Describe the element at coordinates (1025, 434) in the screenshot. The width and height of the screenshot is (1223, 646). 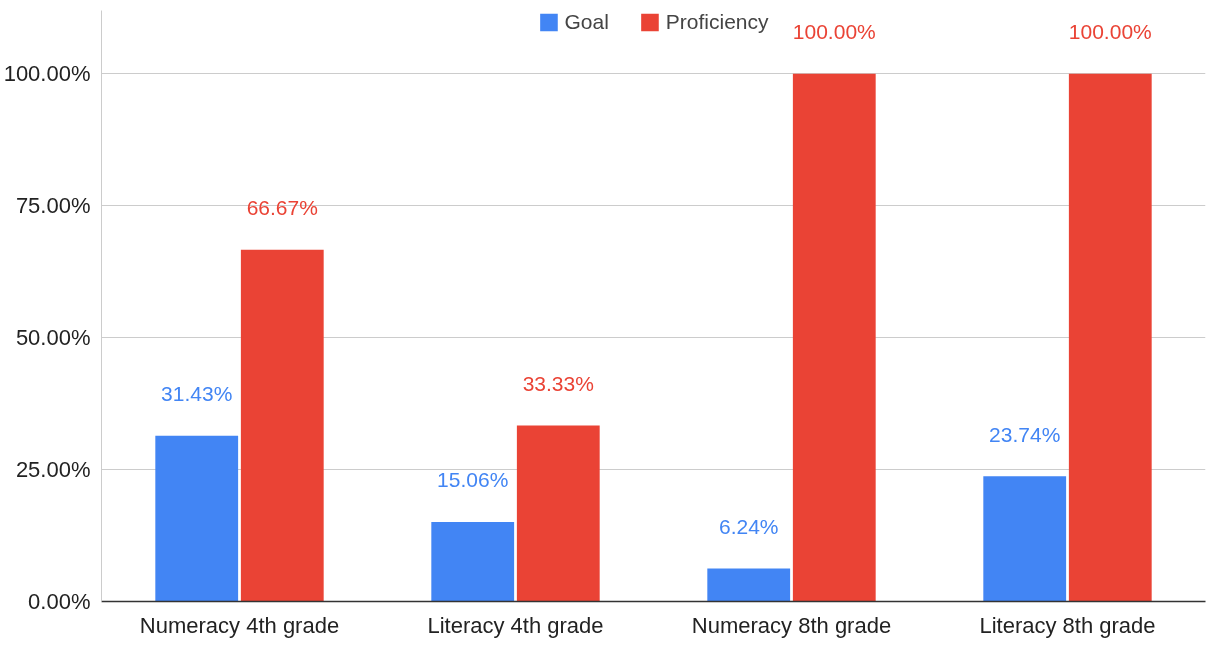
I see `data-label: 23.74%` at that location.